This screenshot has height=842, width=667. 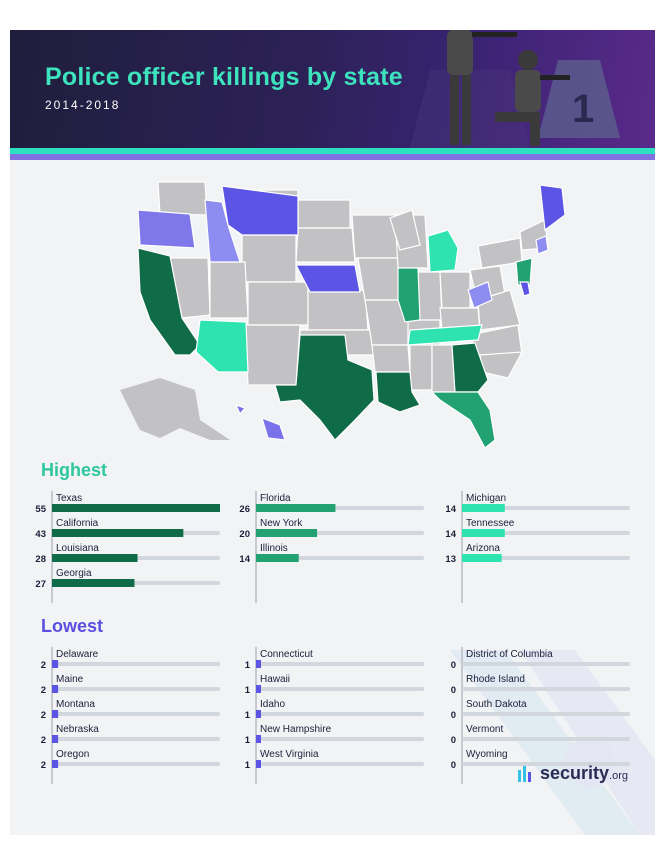 What do you see at coordinates (40, 509) in the screenshot?
I see `value-label: 55` at bounding box center [40, 509].